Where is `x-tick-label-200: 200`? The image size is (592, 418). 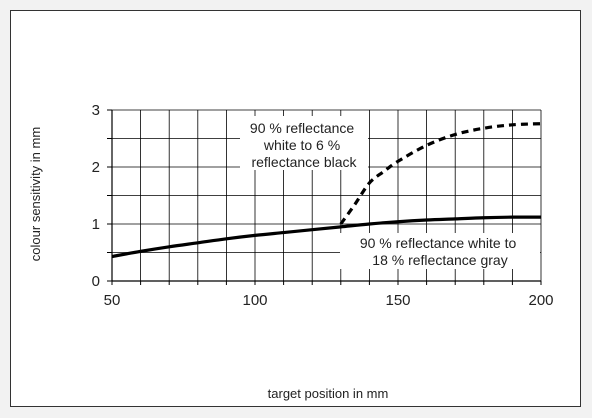
x-tick-label-200: 200 is located at coordinates (540, 300).